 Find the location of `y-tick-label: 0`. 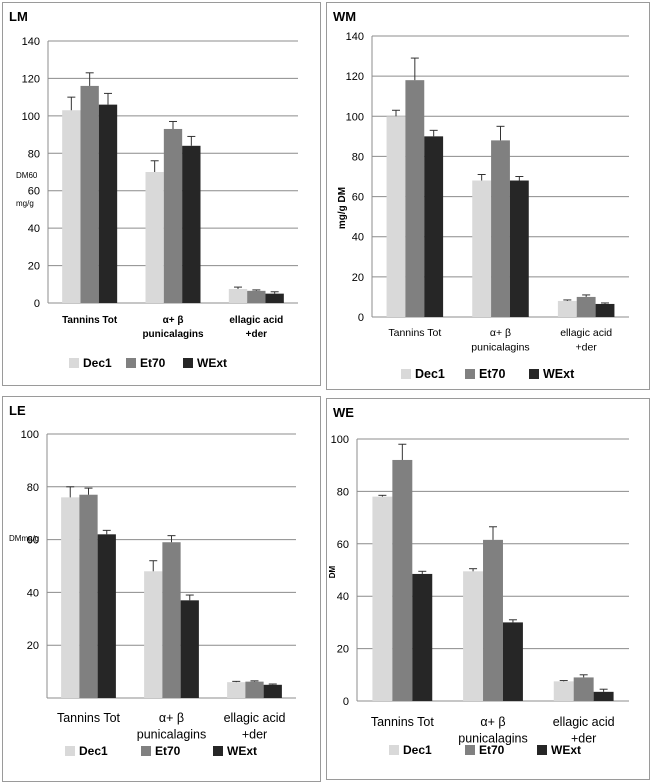

y-tick-label: 0 is located at coordinates (37, 304).